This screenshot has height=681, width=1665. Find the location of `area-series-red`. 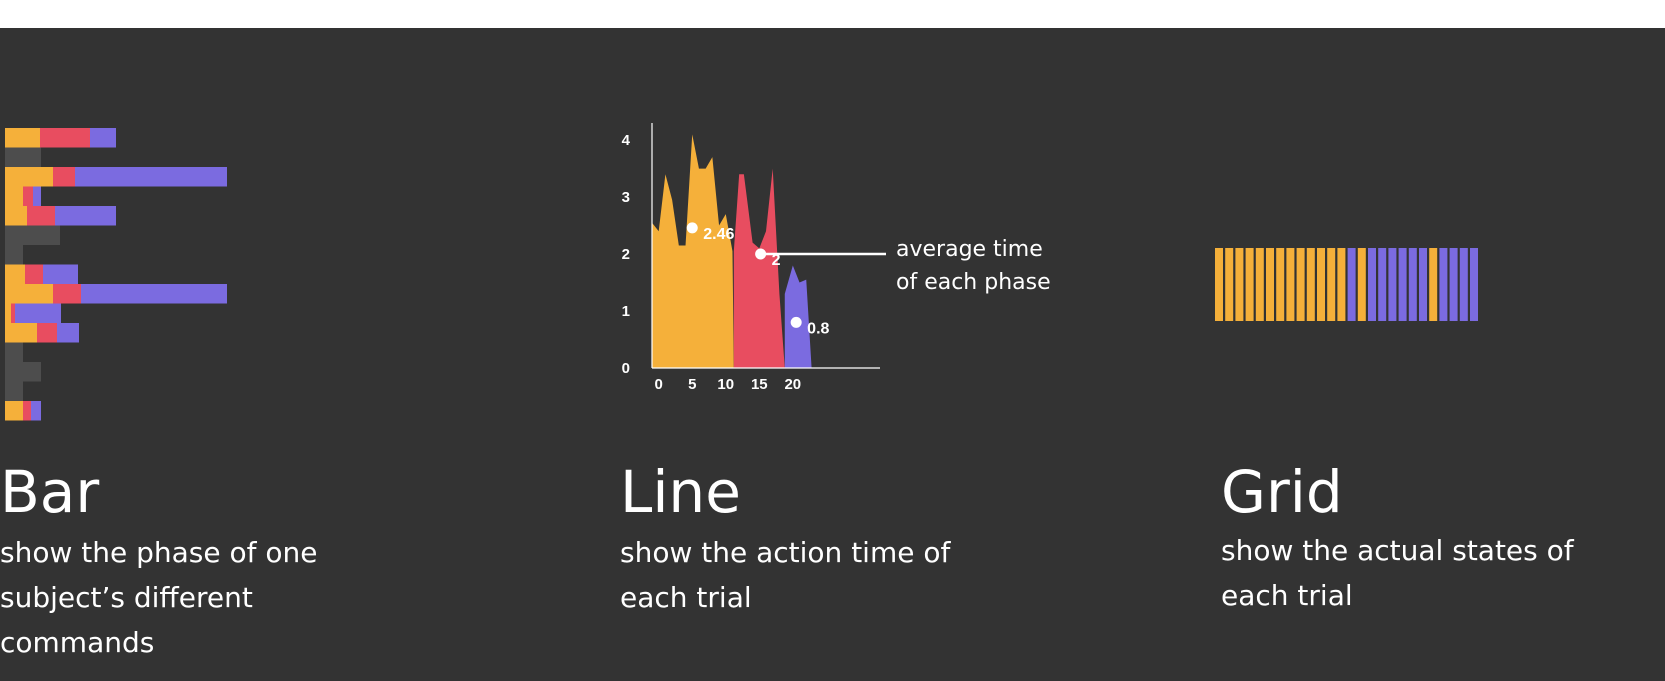

area-series-red is located at coordinates (759, 268).